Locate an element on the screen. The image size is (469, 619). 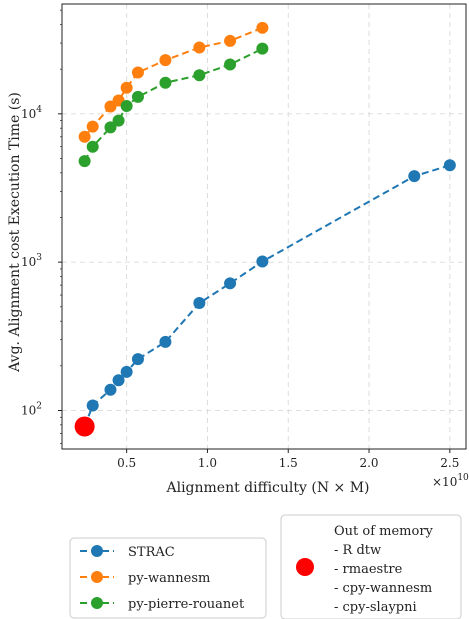
series-legend-box is located at coordinates (168, 578).